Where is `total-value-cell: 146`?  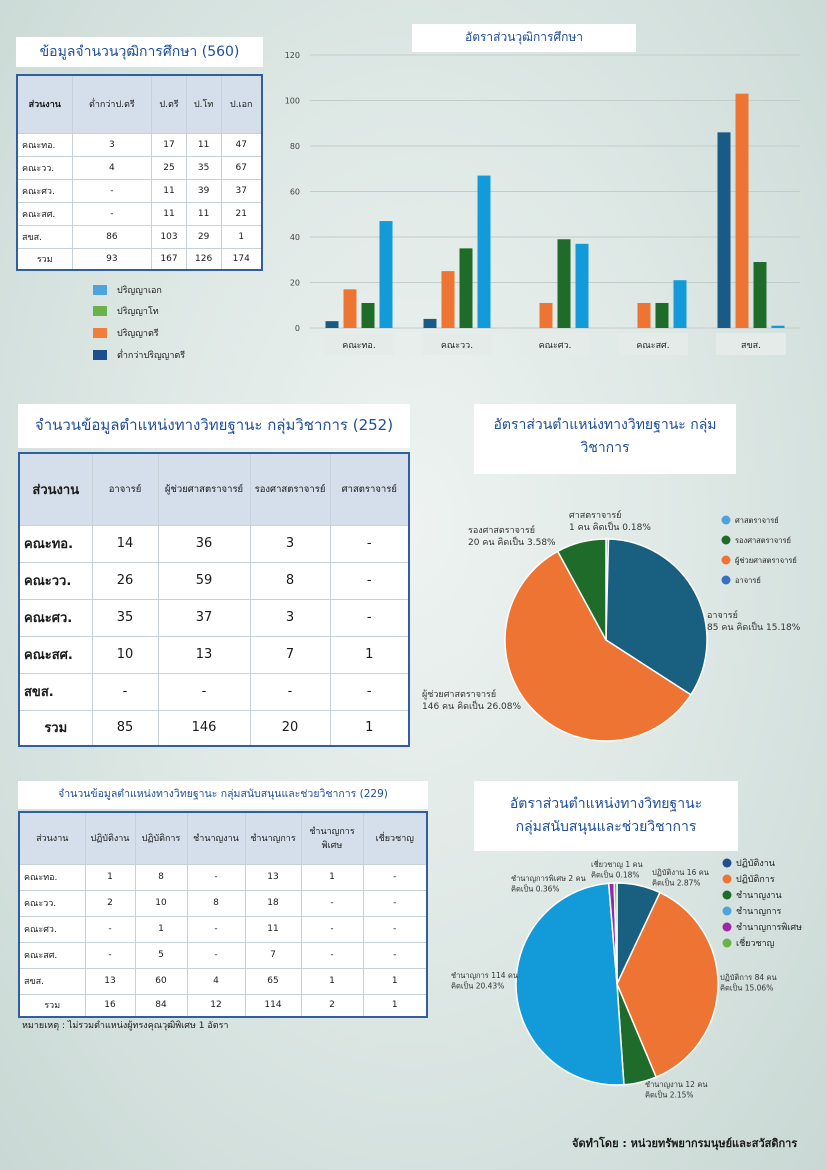
total-value-cell: 146 is located at coordinates (204, 728).